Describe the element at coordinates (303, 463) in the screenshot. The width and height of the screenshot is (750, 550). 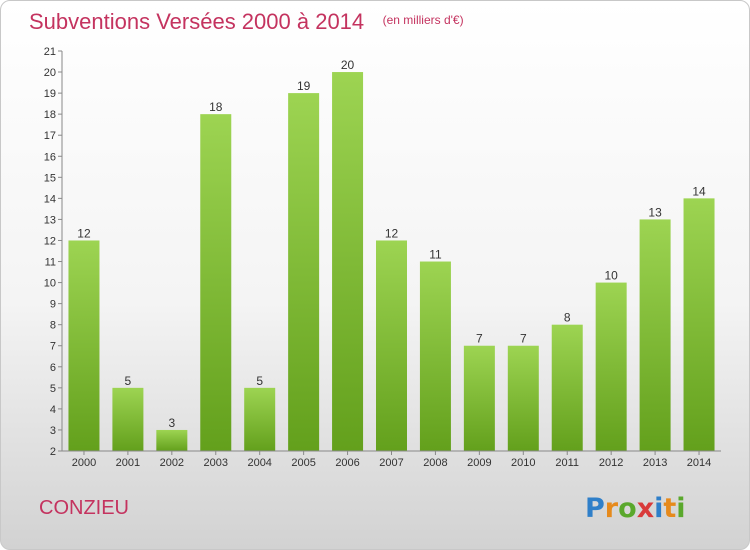
I see `x-tick-label: 2005` at that location.